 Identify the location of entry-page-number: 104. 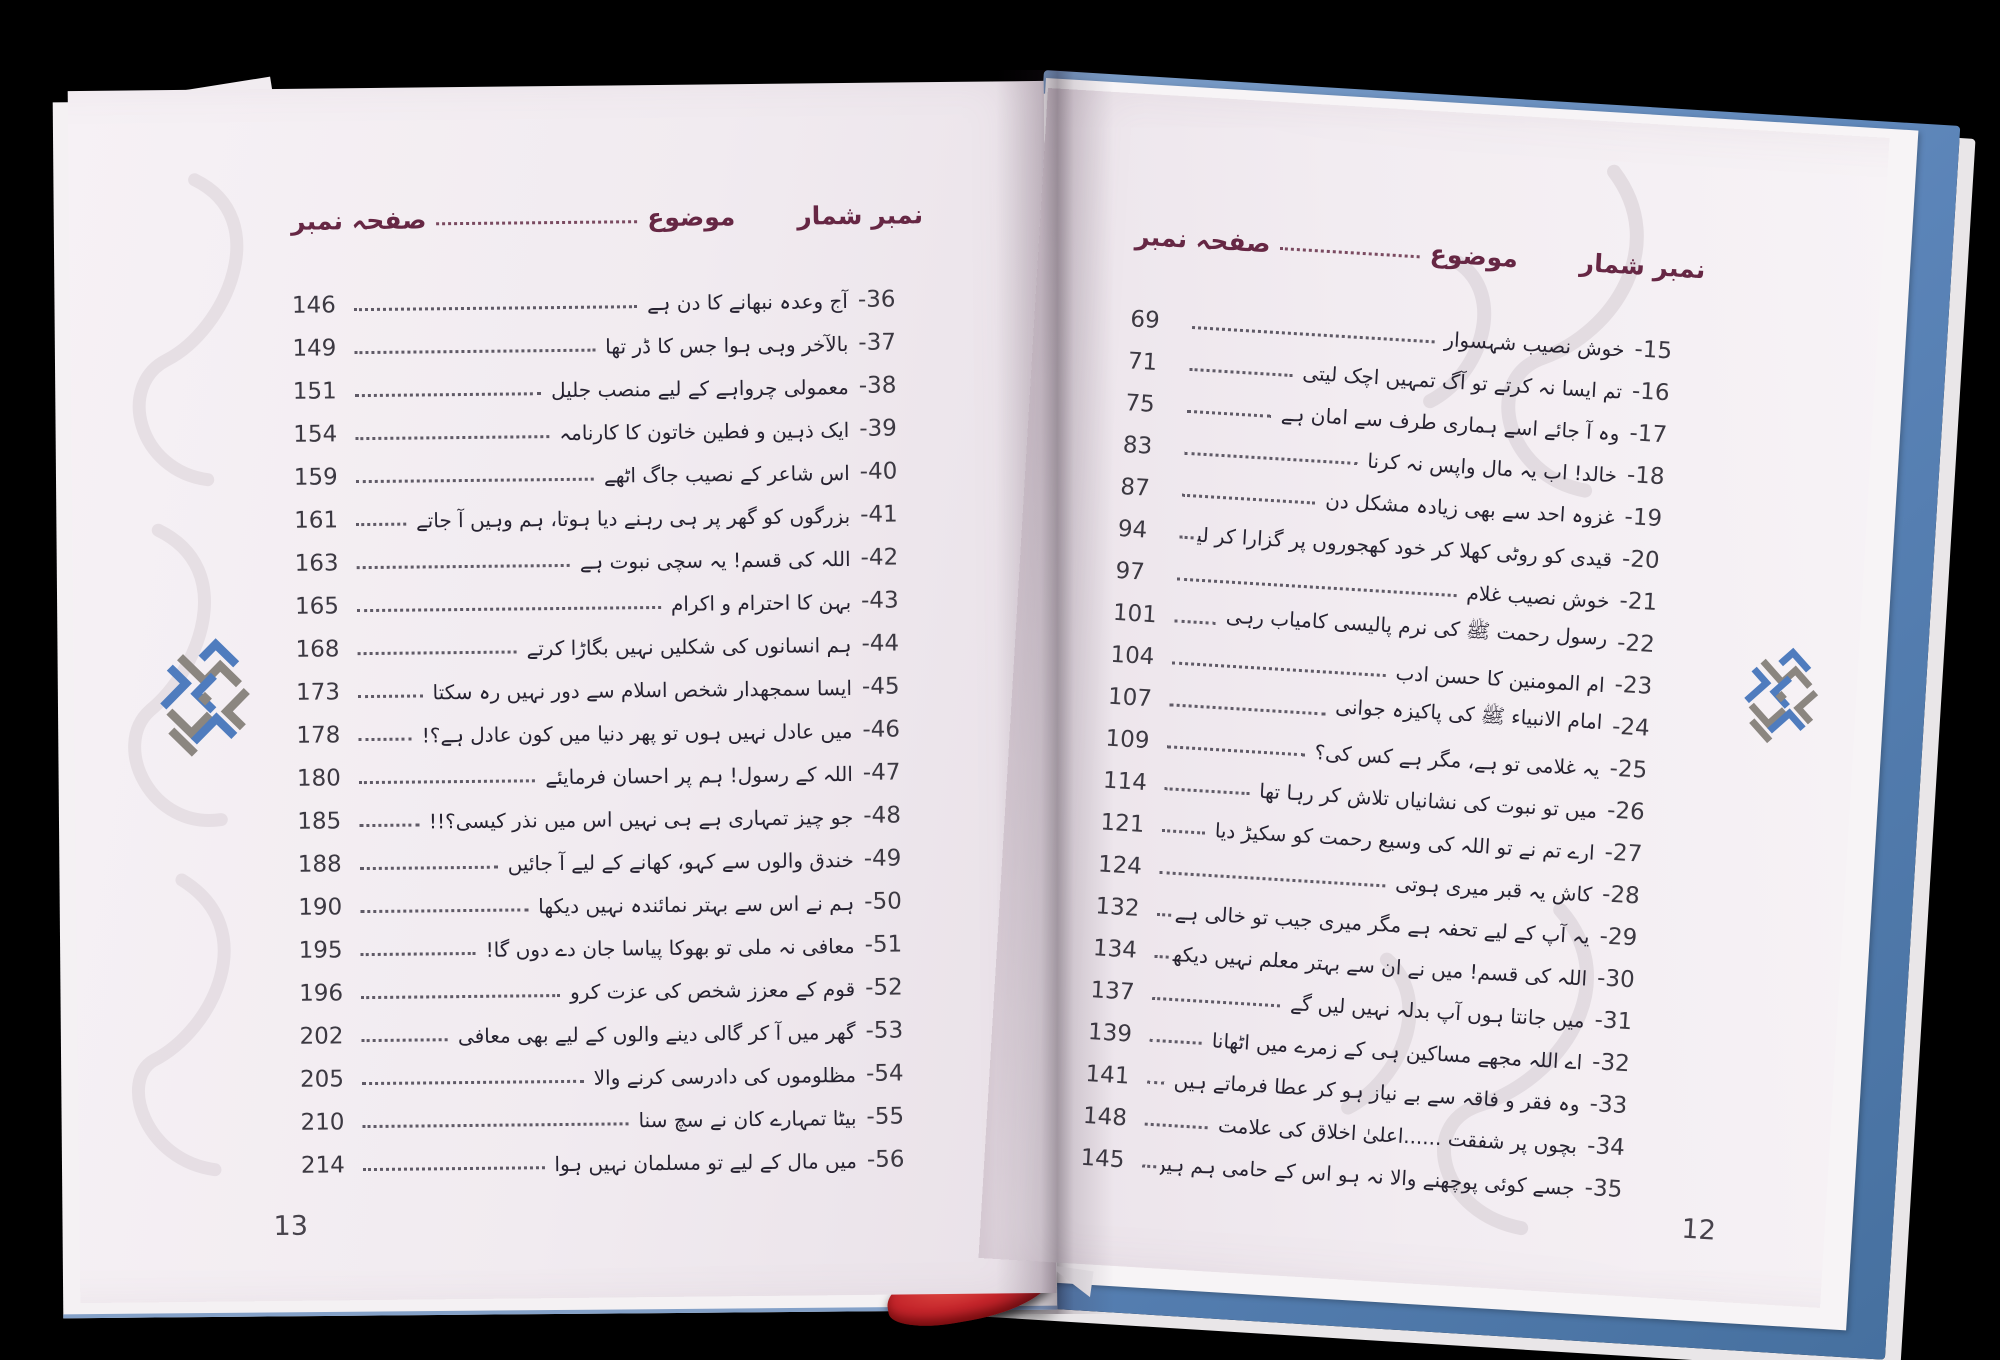
(1132, 656).